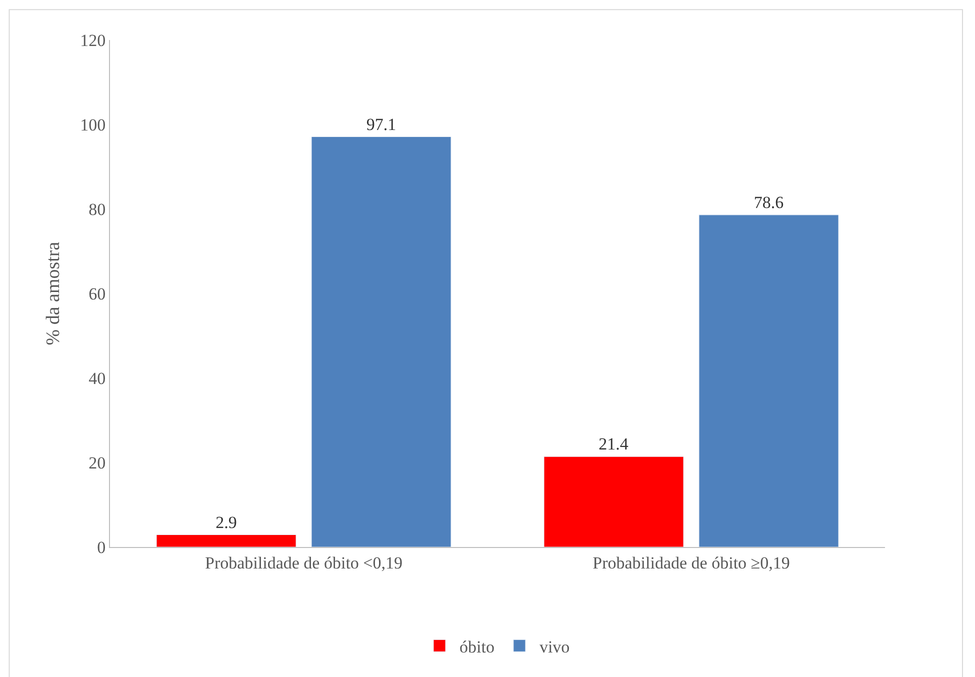 This screenshot has width=975, height=677. Describe the element at coordinates (101, 547) in the screenshot. I see `y-tick-label: 0` at that location.